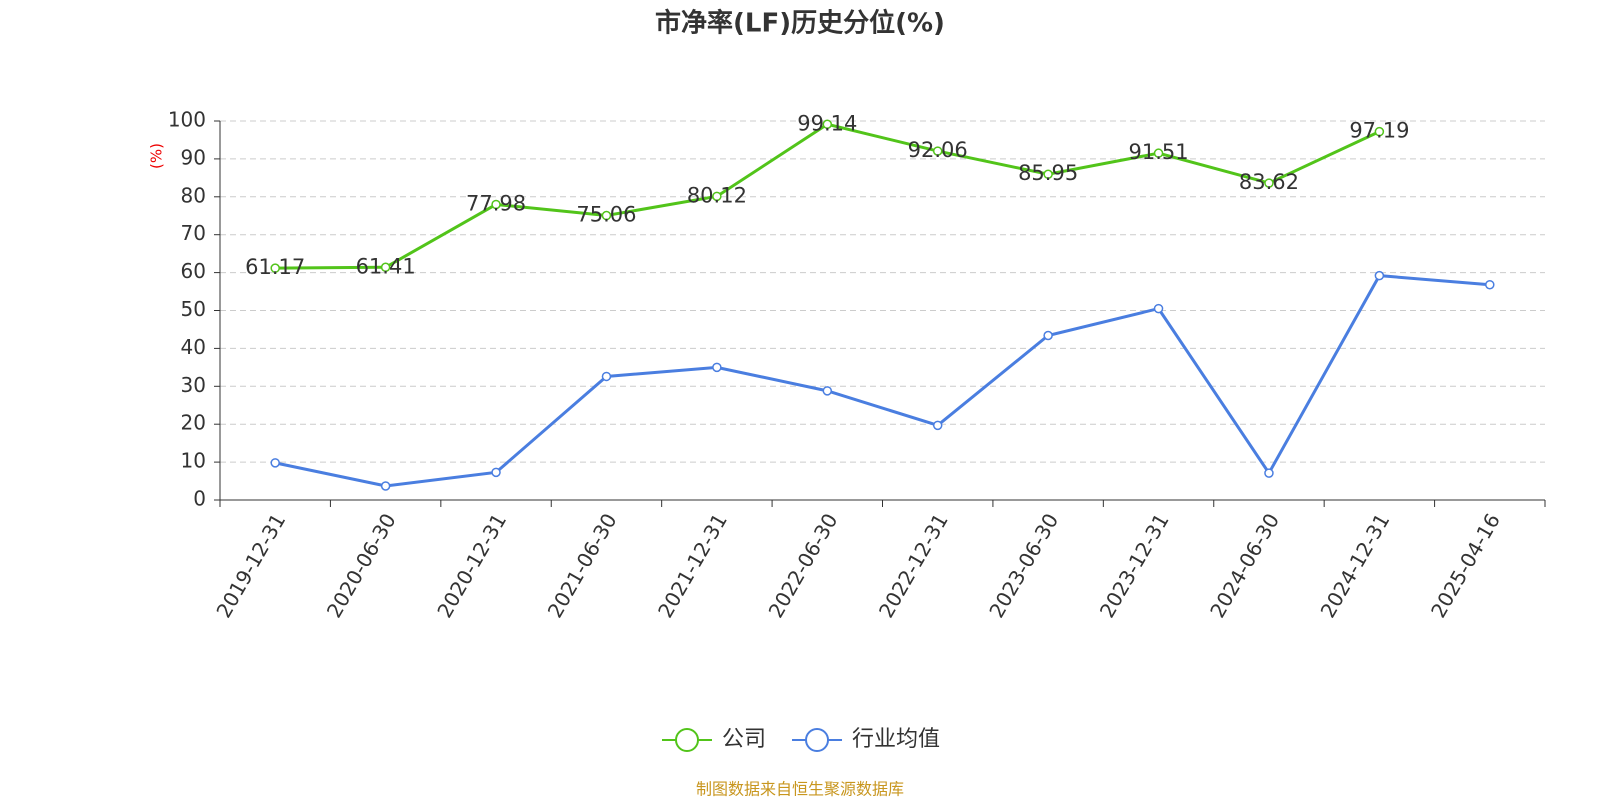 This screenshot has height=800, width=1600. What do you see at coordinates (896, 739) in the screenshot?
I see `legend-label: 行业均值` at bounding box center [896, 739].